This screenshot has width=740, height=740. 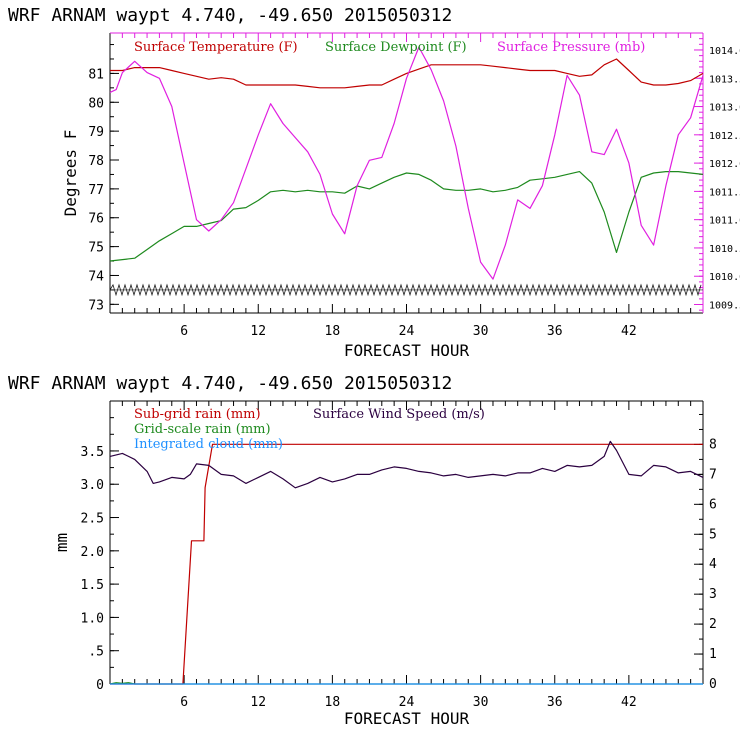 I want to click on legend-entry: Surface Pressure (mb), so click(x=571, y=47).